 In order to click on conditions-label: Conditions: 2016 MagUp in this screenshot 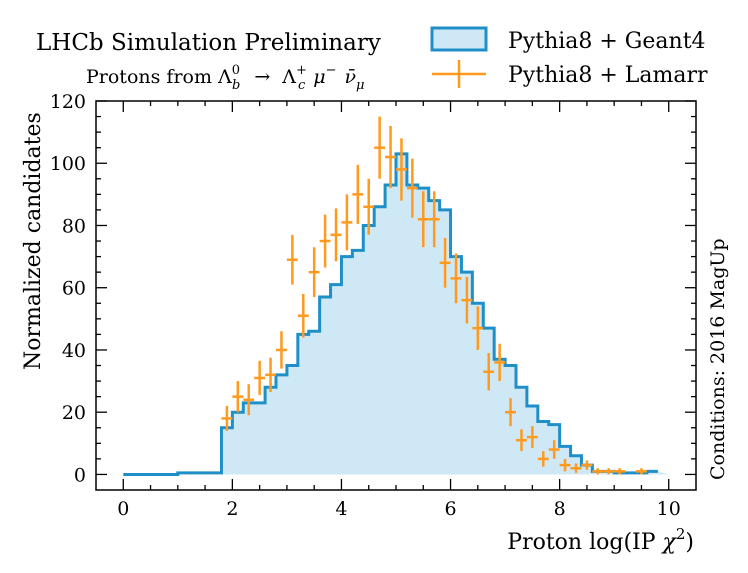, I will do `click(718, 359)`.